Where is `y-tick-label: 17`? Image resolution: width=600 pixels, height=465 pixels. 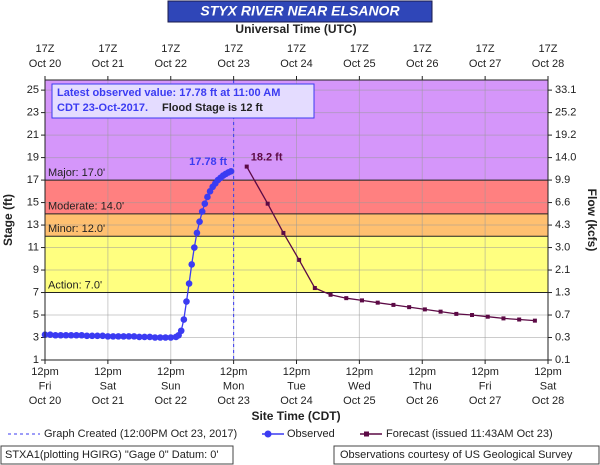 y-tick-label: 17 is located at coordinates (33, 180).